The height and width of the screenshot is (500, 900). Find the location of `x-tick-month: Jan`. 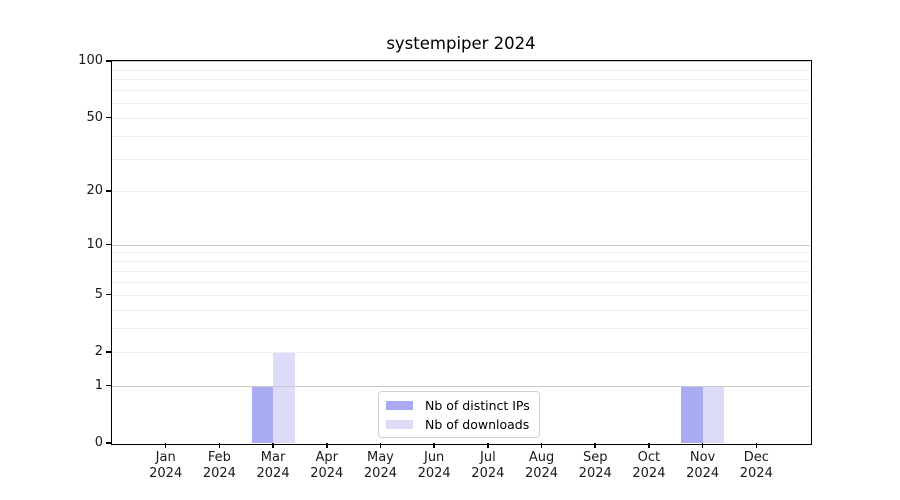

x-tick-month: Jan is located at coordinates (165, 457).